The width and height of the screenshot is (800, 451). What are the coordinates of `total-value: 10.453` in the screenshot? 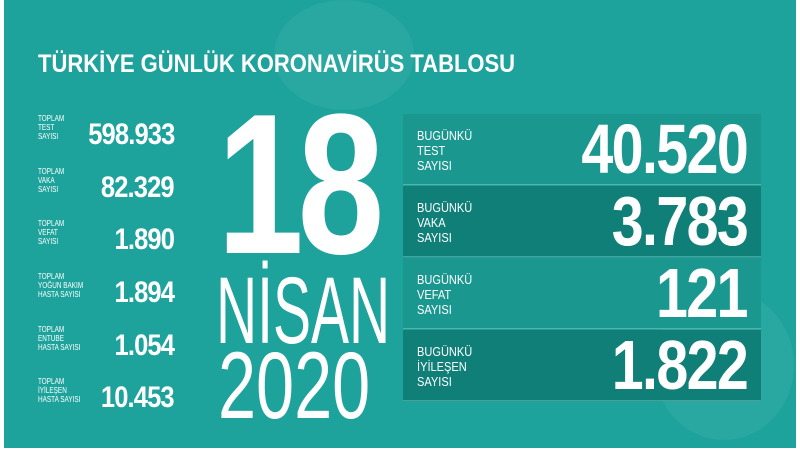 It's located at (138, 397).